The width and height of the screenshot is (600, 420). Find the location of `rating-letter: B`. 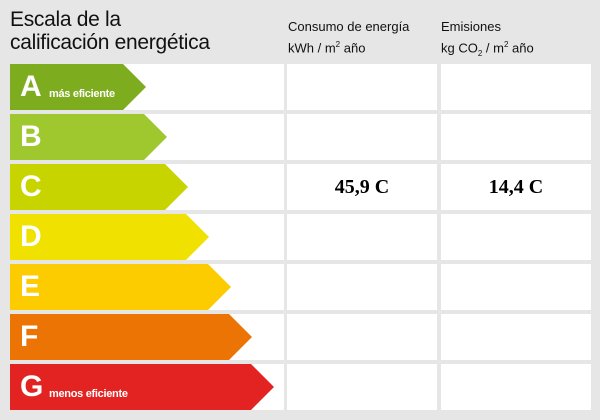

rating-letter: B is located at coordinates (31, 136).